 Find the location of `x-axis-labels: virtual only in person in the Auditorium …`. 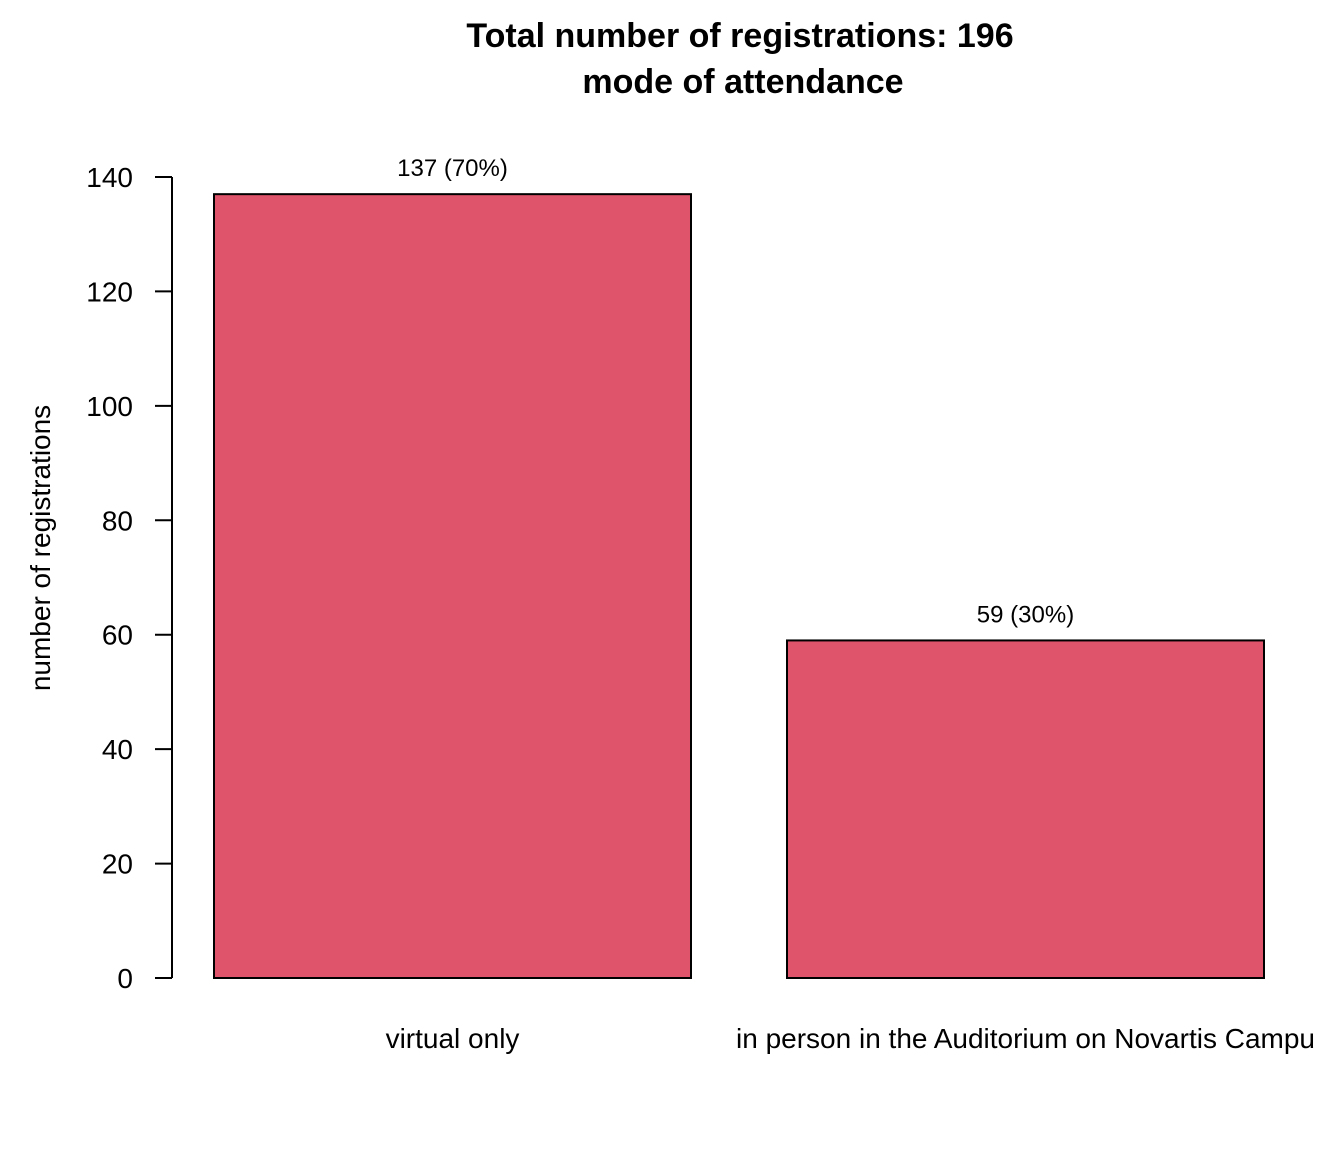

x-axis-labels: virtual only in person in the Auditorium … is located at coordinates (850, 1038).